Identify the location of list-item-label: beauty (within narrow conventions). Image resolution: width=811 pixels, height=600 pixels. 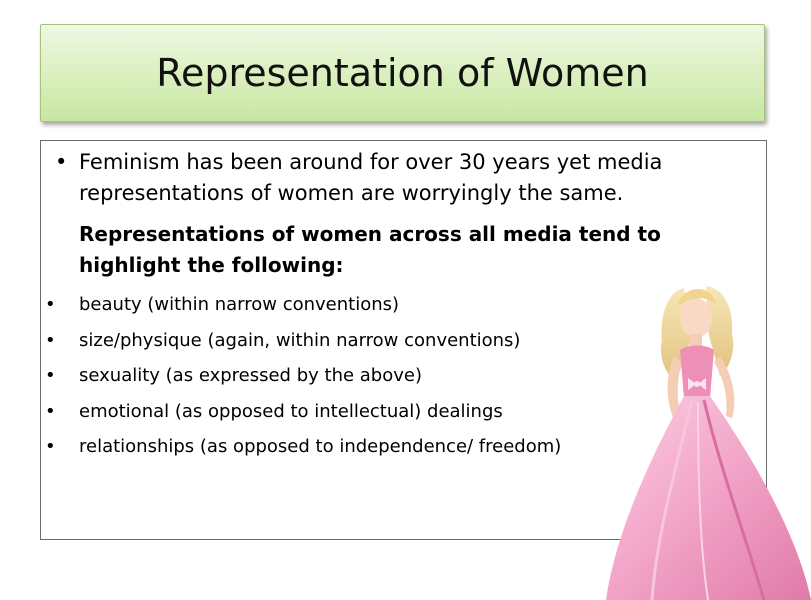
(239, 304).